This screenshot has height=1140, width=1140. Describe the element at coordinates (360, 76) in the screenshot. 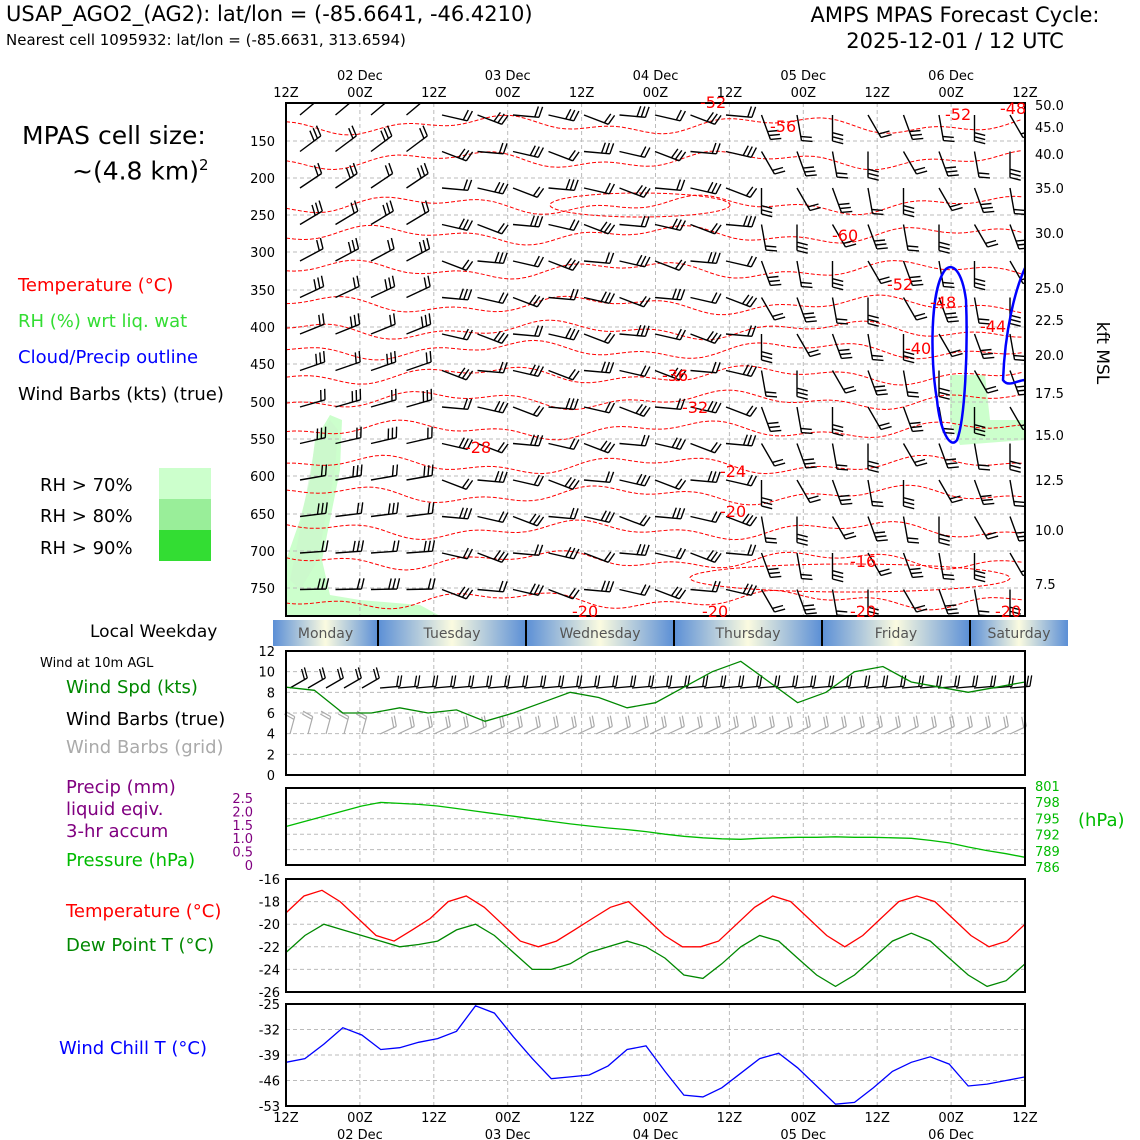

I see `top-date-label: 02 Dec` at that location.